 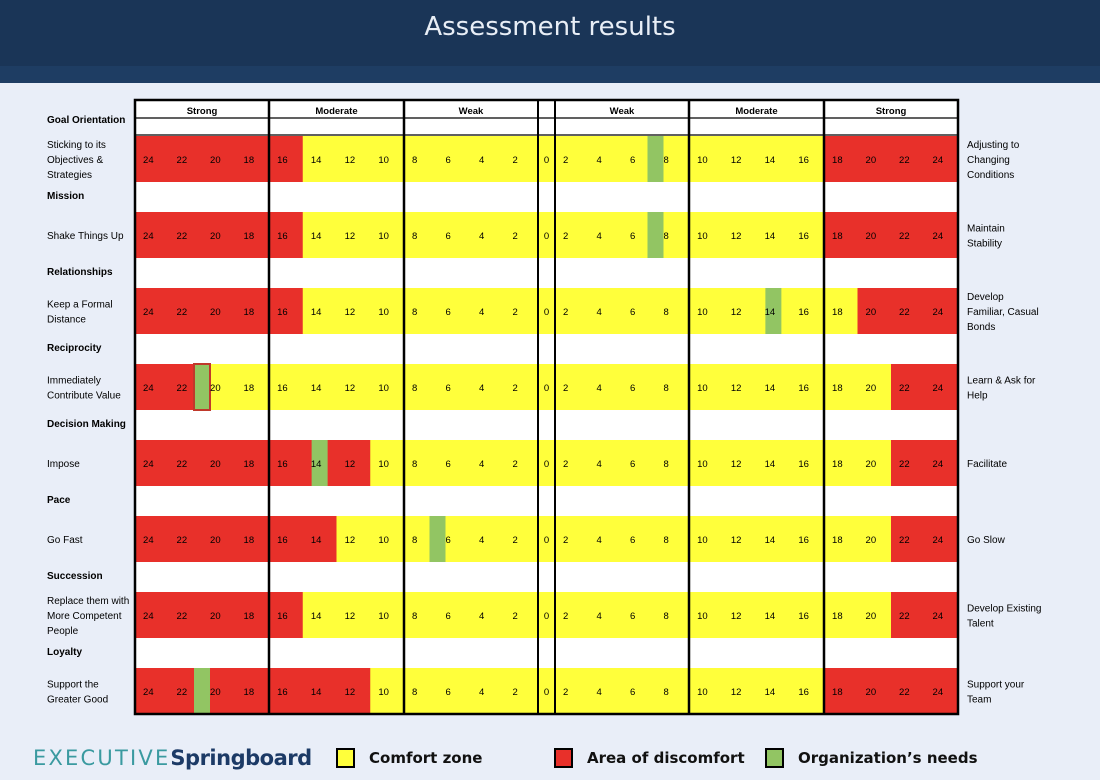 What do you see at coordinates (409, 758) in the screenshot?
I see `legend-comfort-zone: Comfort zone` at bounding box center [409, 758].